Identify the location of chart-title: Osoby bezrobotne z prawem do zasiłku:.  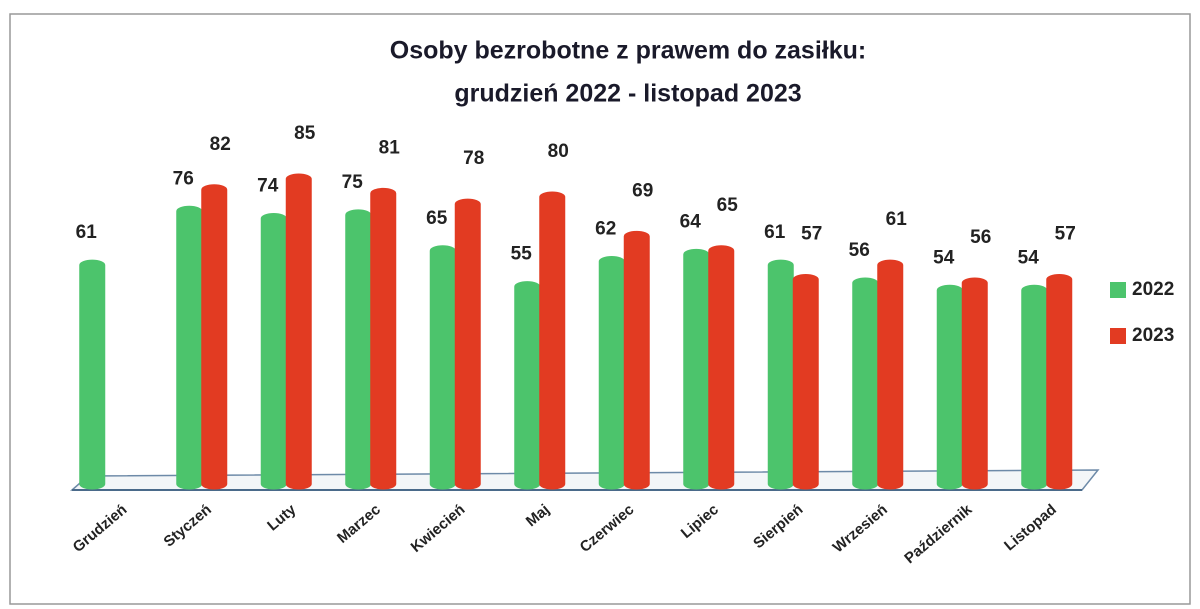
(628, 51).